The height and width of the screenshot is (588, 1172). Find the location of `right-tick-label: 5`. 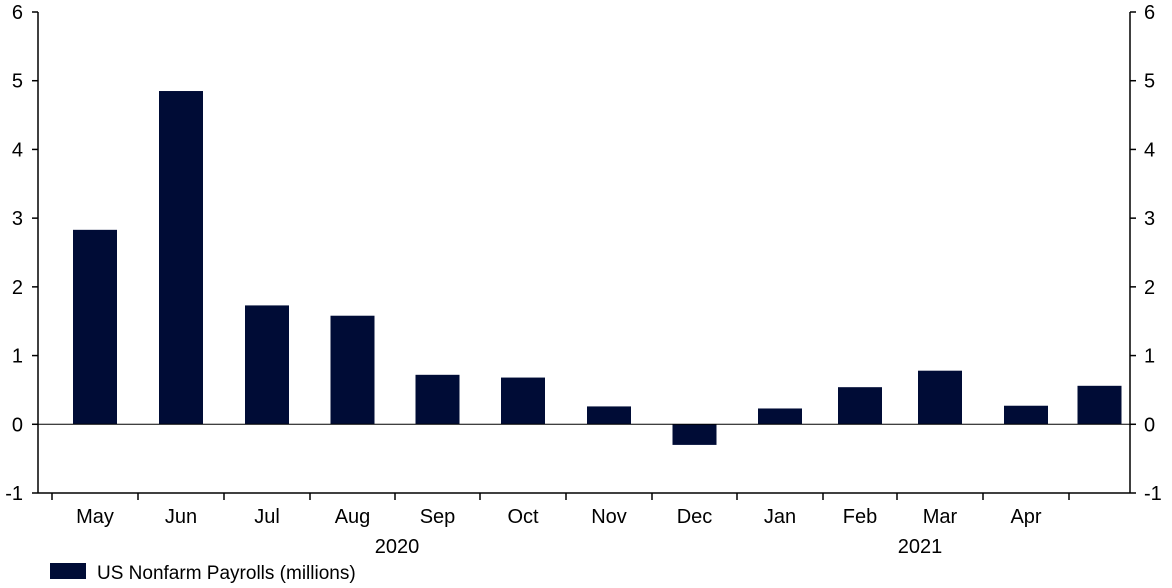

right-tick-label: 5 is located at coordinates (1149, 82).